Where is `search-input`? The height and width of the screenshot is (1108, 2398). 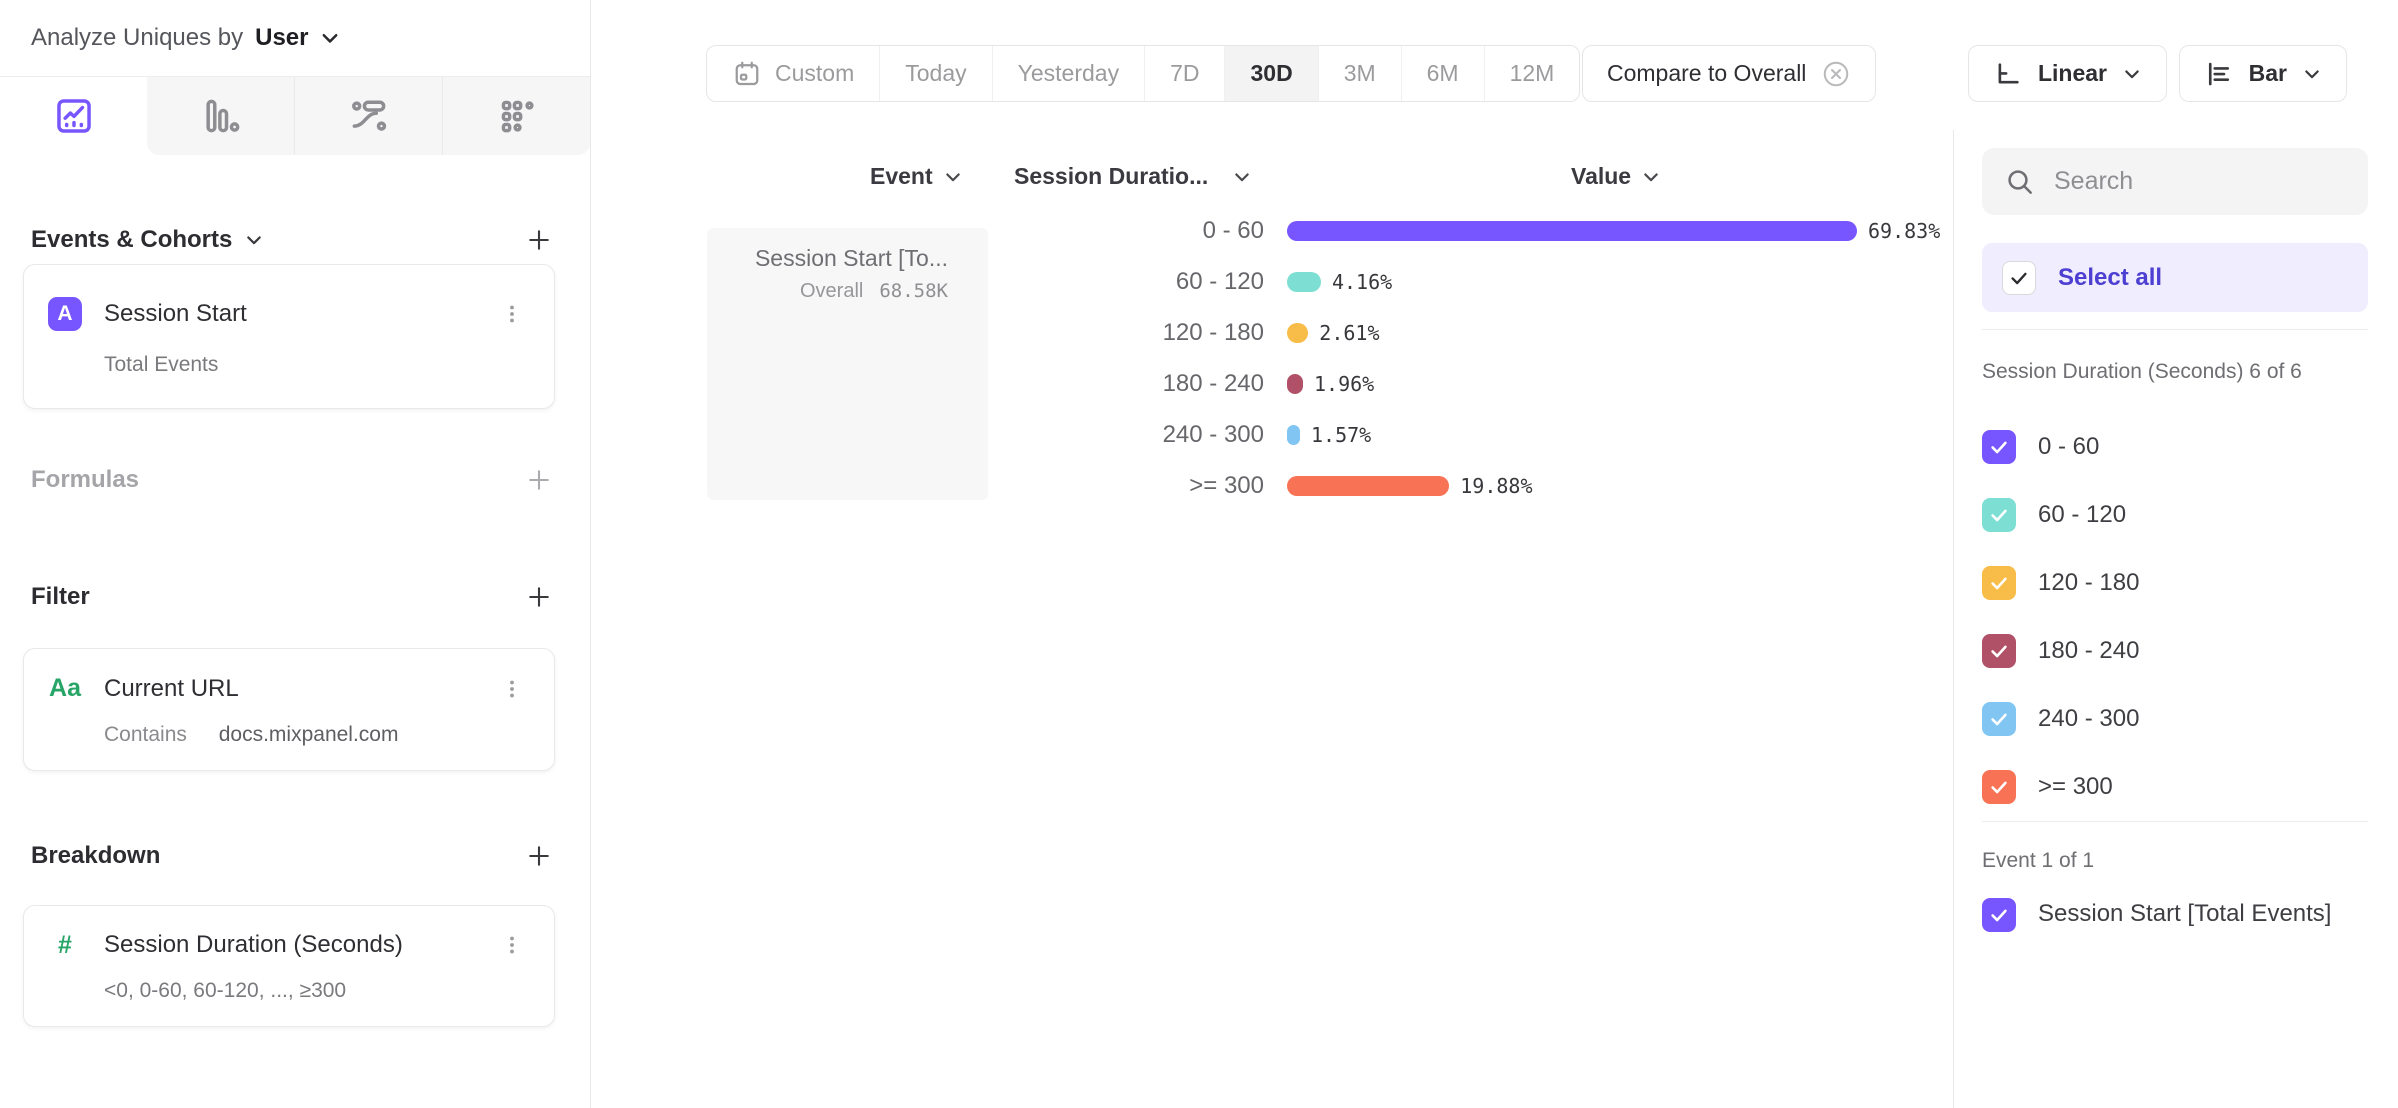 search-input is located at coordinates (2200, 181).